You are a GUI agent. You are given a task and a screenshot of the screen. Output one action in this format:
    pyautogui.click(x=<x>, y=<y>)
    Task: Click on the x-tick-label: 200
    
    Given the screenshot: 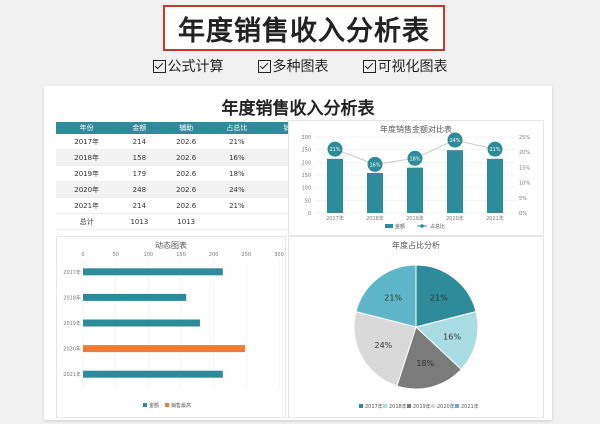 What is the action you would take?
    pyautogui.click(x=214, y=255)
    